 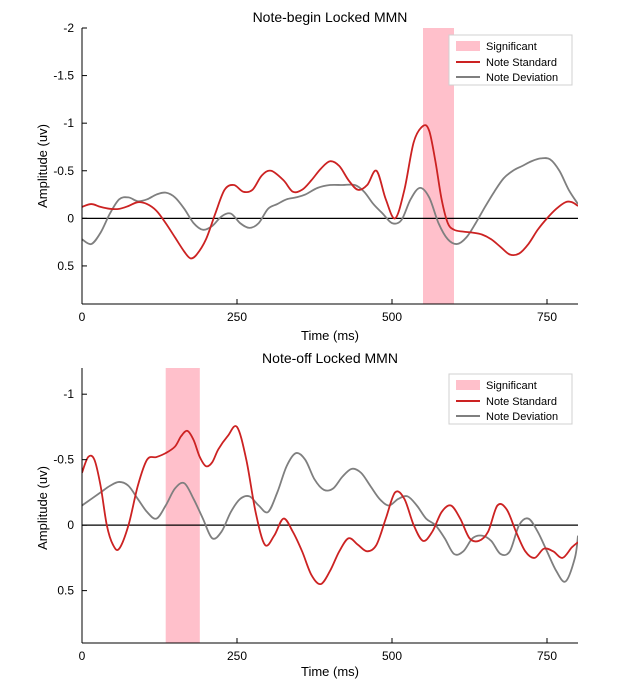 I want to click on bottom-chart-legend: Significant Note Standard Note Deviation, so click(x=510, y=399).